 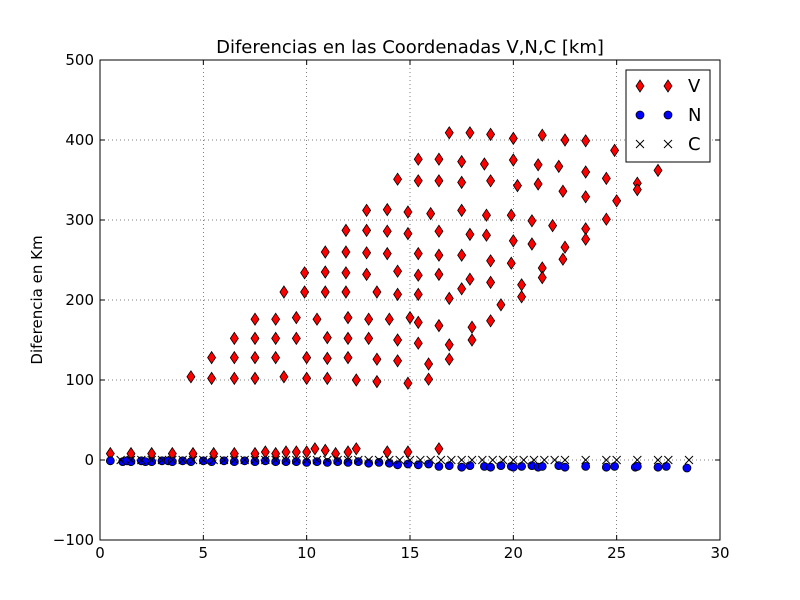 What do you see at coordinates (79, 220) in the screenshot?
I see `y-tick-label: 300` at bounding box center [79, 220].